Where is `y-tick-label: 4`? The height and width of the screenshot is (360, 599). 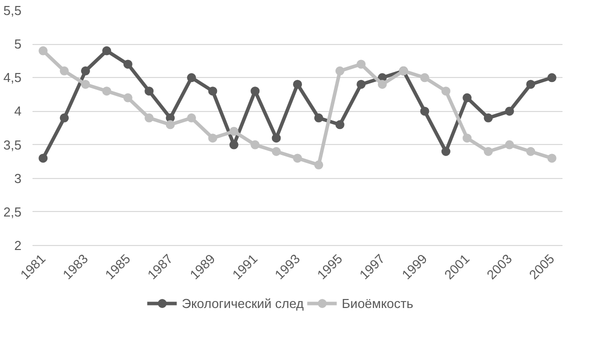 y-tick-label: 4 is located at coordinates (18, 111).